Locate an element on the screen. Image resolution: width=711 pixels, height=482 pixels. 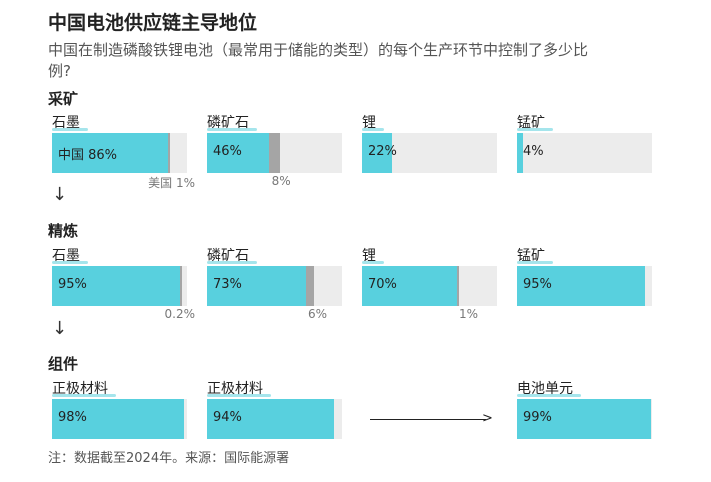
footnote: 注：数据截至2024年。来源：国际能源署 is located at coordinates (169, 458).